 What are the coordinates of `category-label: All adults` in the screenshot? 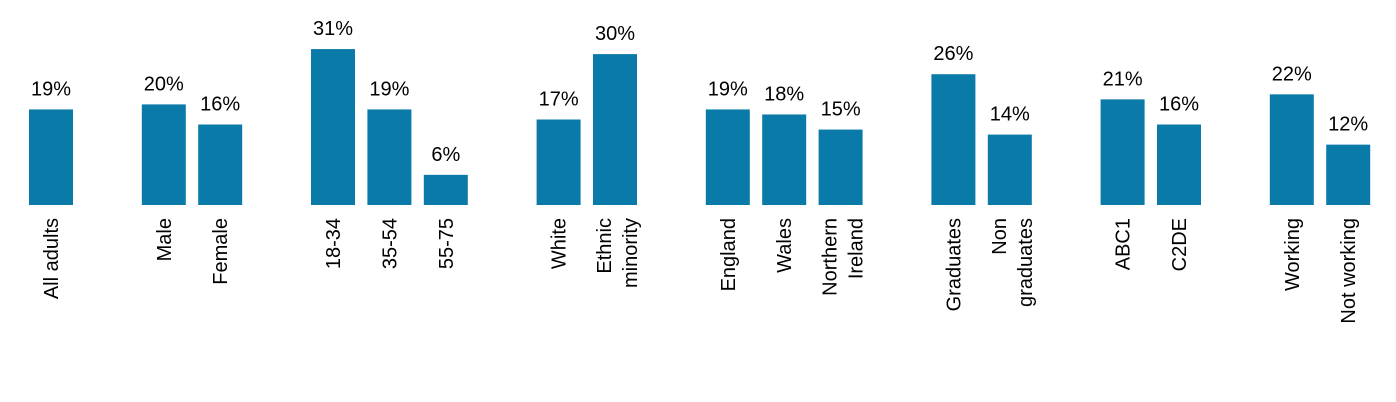 It's located at (52, 258).